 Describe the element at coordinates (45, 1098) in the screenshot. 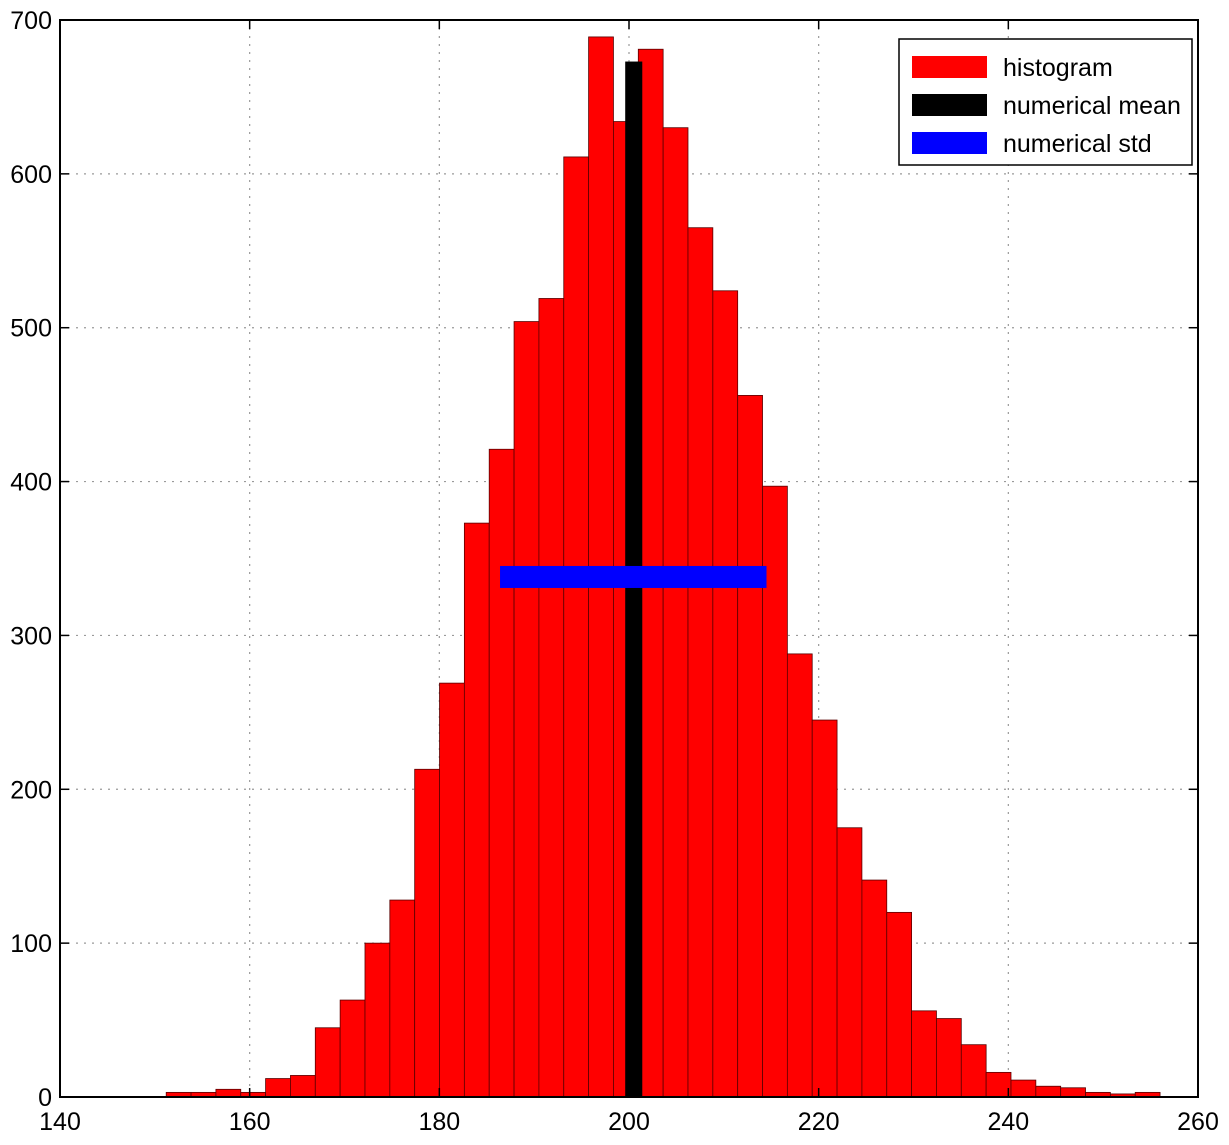

I see `y-tick-label: 0` at that location.